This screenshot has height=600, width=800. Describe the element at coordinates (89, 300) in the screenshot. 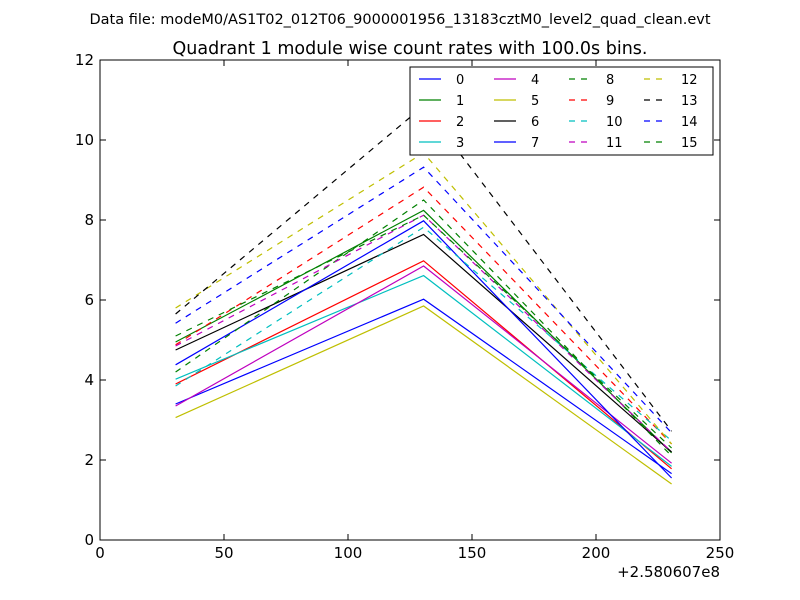

I see `y-tick-label: 6` at that location.